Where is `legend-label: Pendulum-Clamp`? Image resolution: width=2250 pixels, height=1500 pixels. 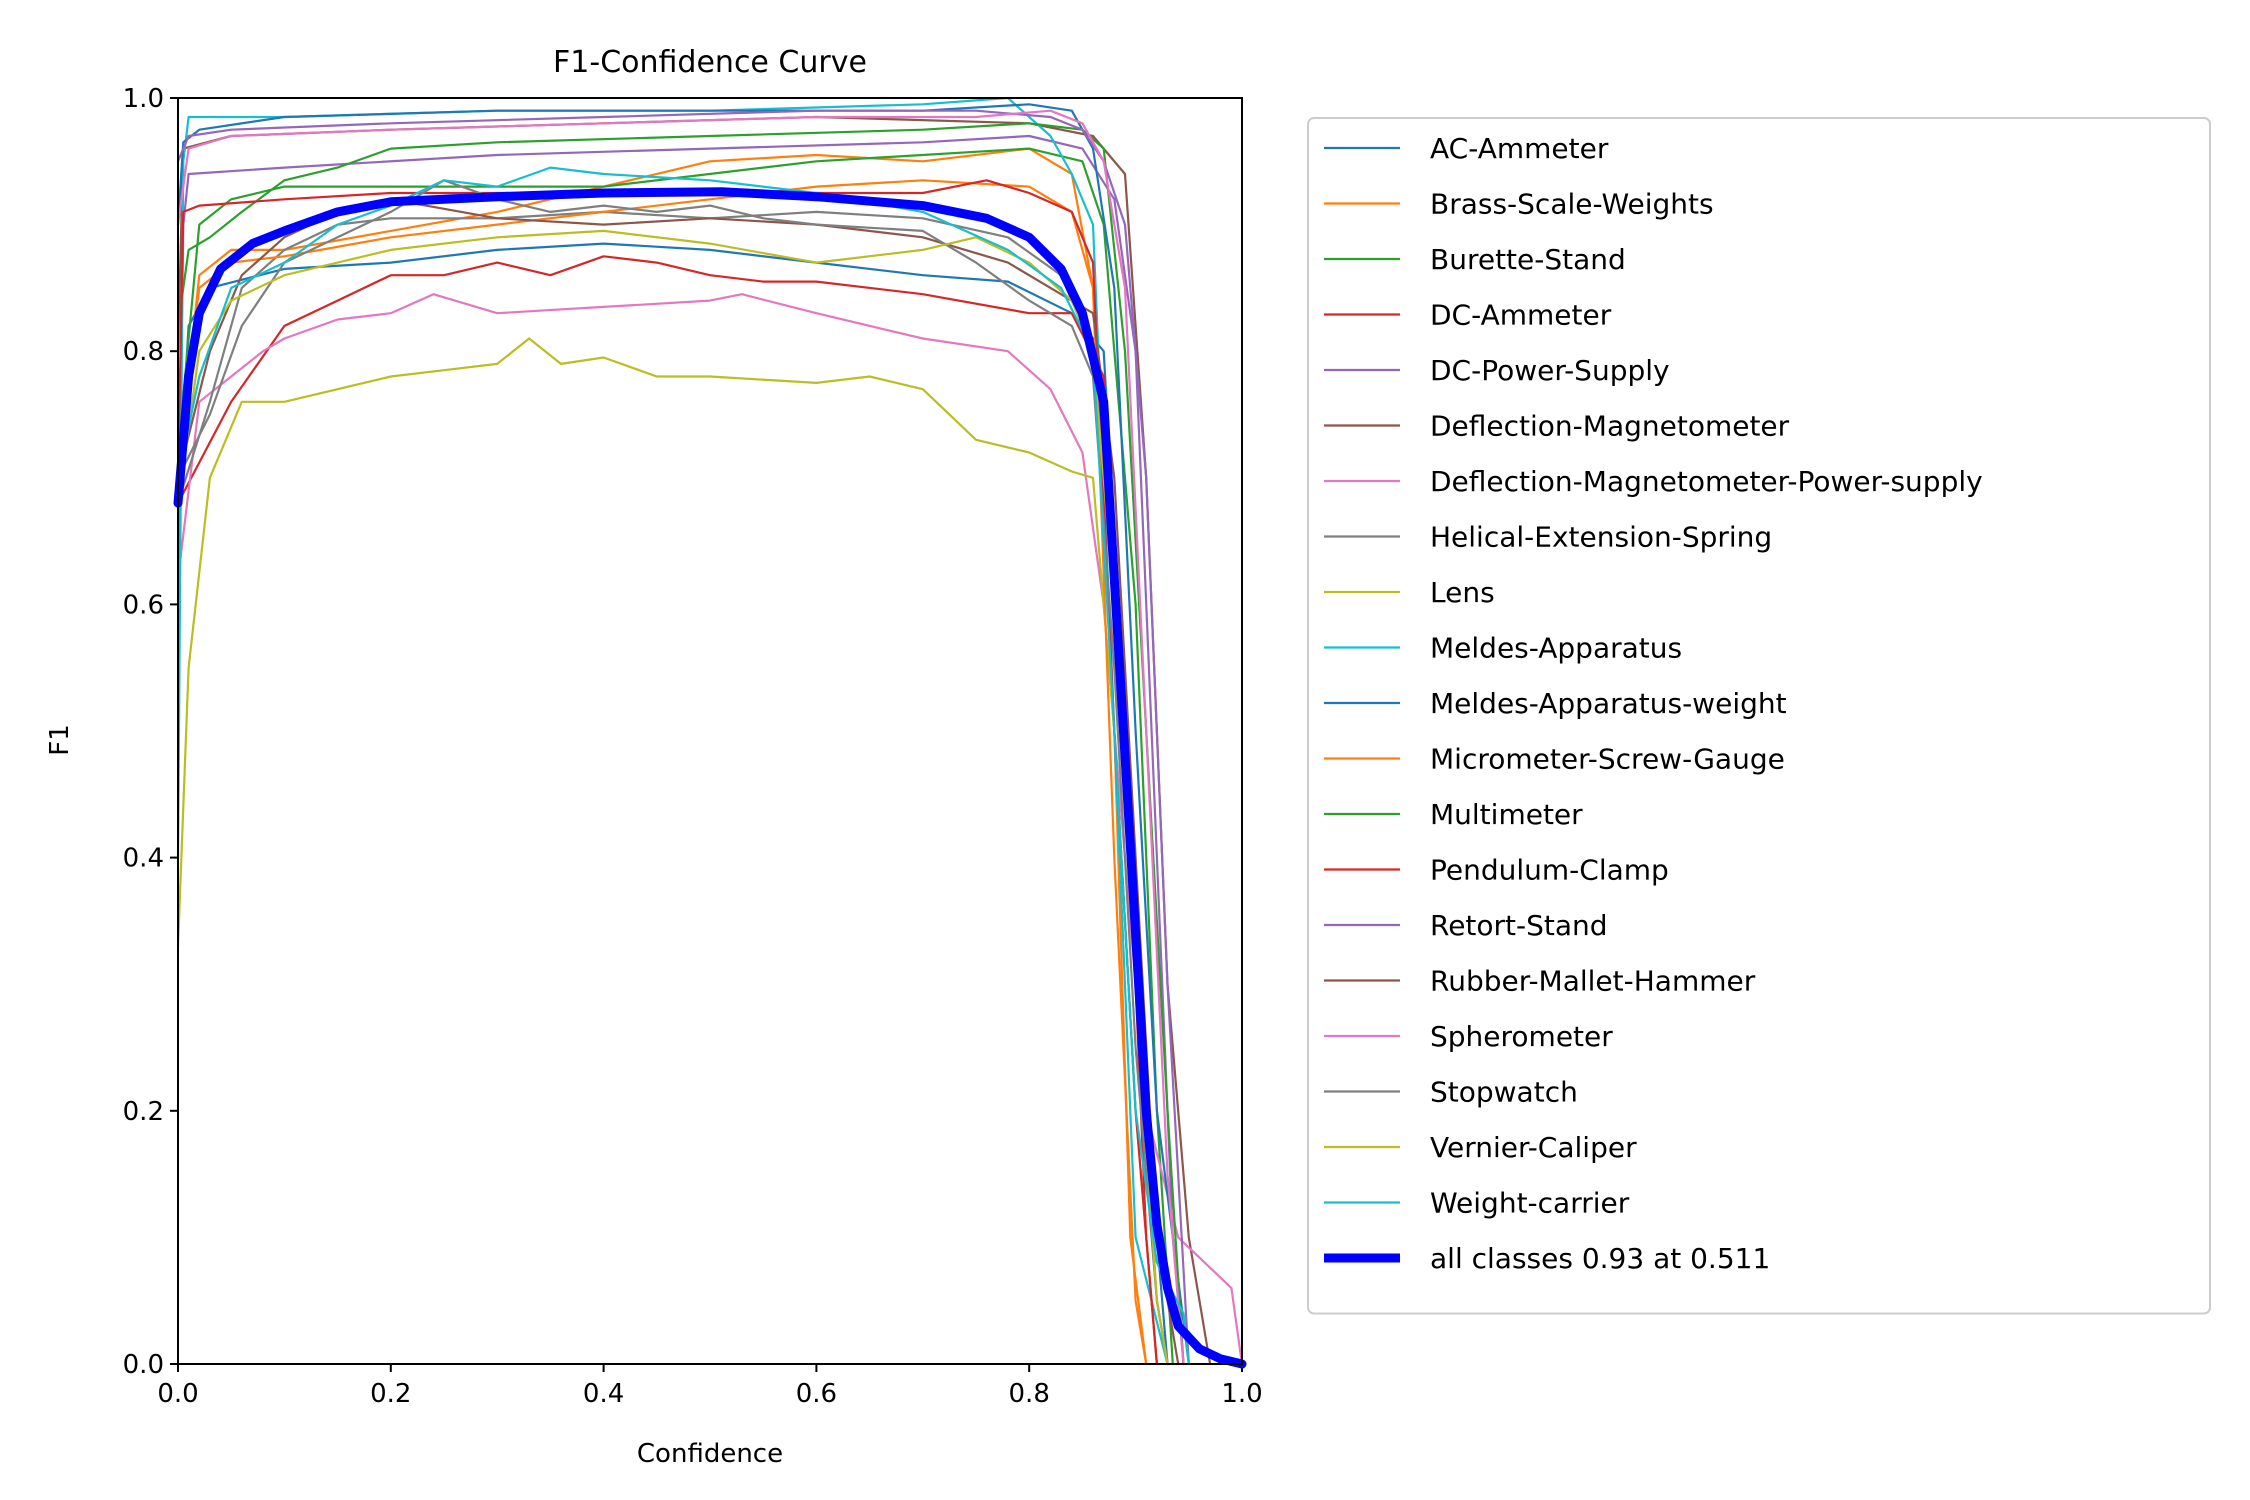
legend-label: Pendulum-Clamp is located at coordinates (1549, 870).